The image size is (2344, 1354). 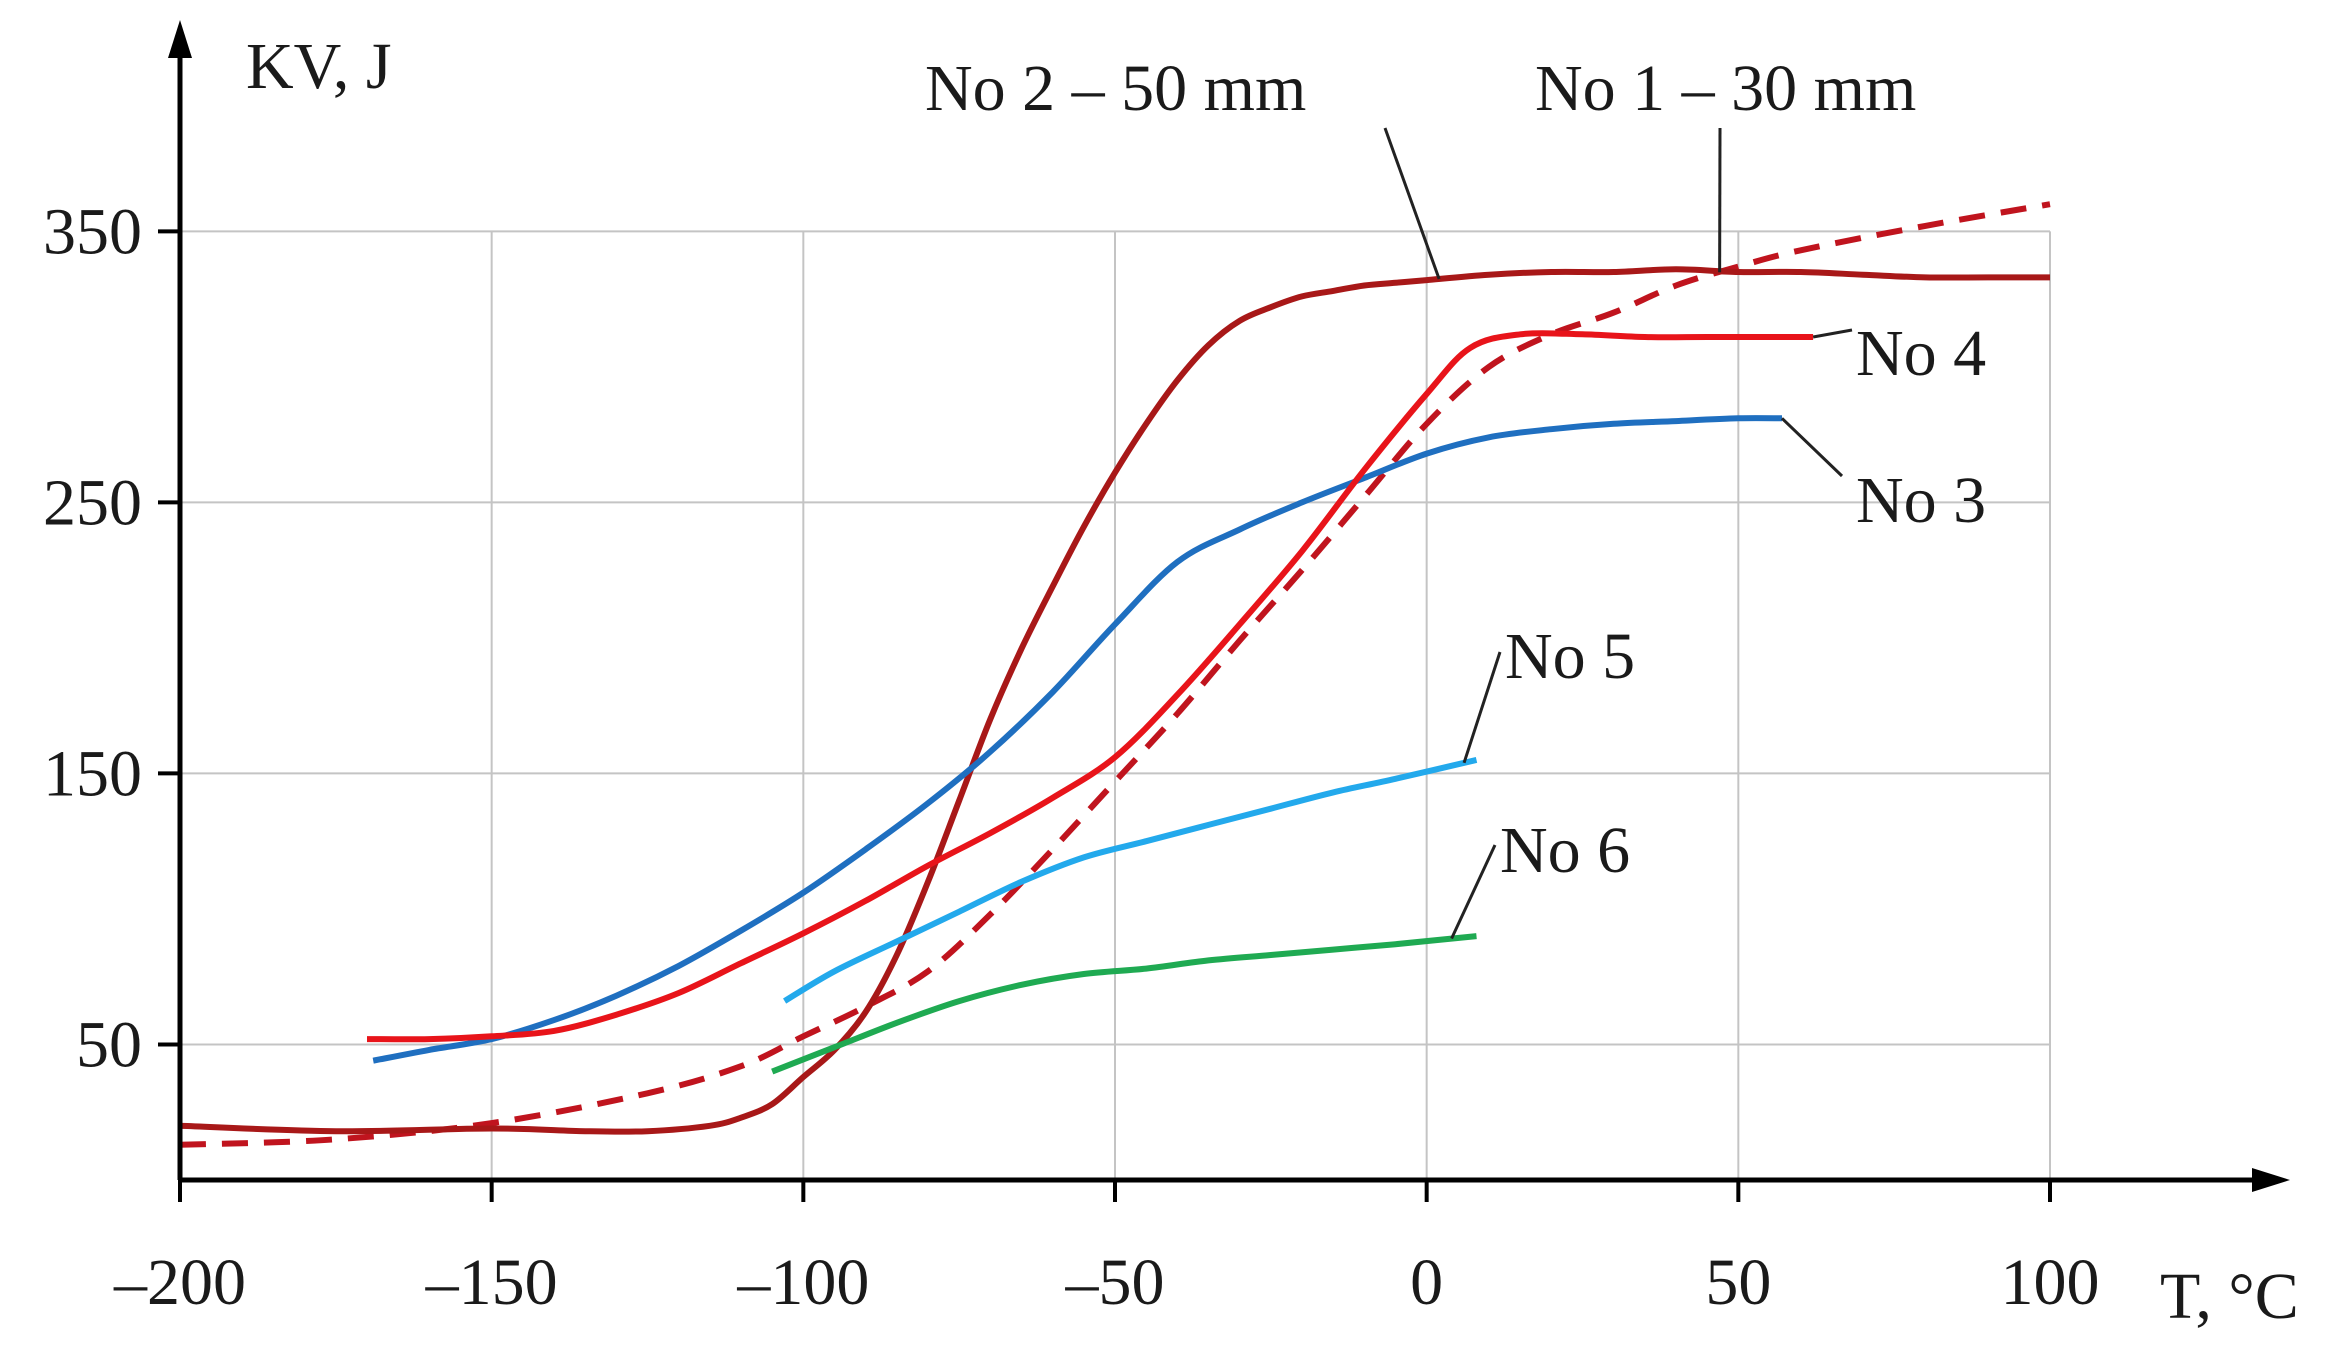 What do you see at coordinates (2229, 1296) in the screenshot?
I see `x-axis-title: T, °C` at bounding box center [2229, 1296].